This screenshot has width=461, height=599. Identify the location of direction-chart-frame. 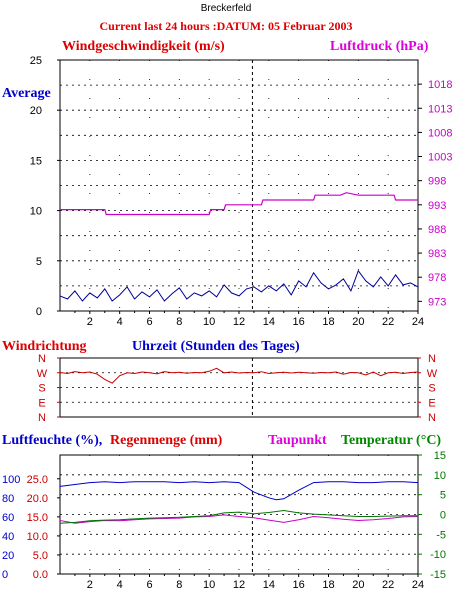
(239, 387).